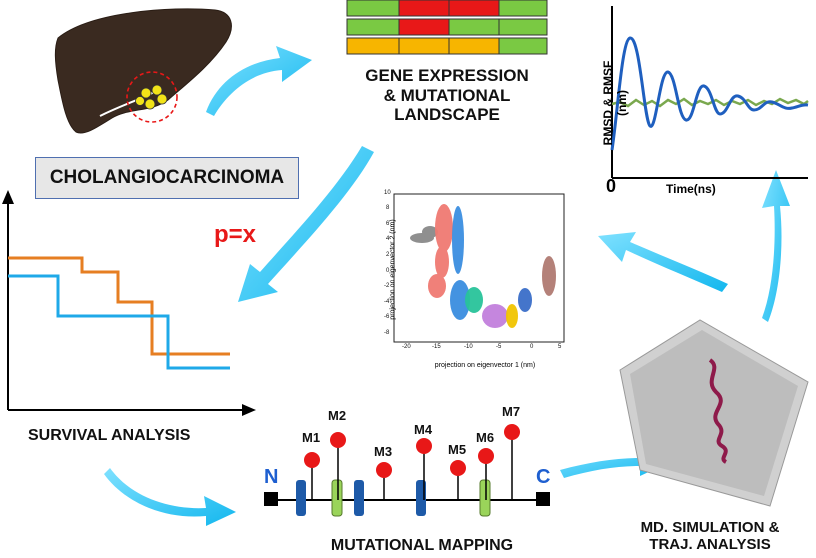 The width and height of the screenshot is (816, 558). Describe the element at coordinates (109, 435) in the screenshot. I see `survival-analysis-label: SURVIVAL ANALYSIS` at that location.